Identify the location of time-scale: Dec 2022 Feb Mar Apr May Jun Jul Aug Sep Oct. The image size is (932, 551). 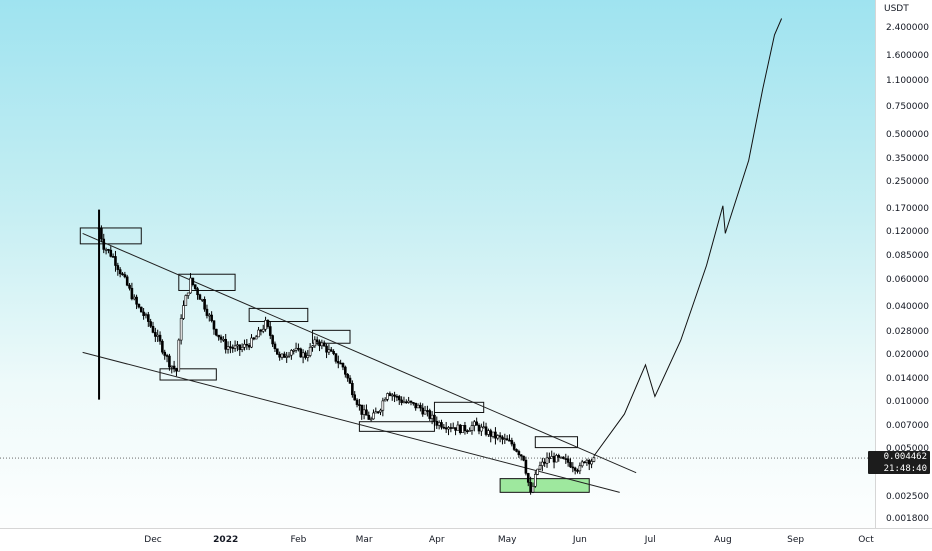
(466, 539).